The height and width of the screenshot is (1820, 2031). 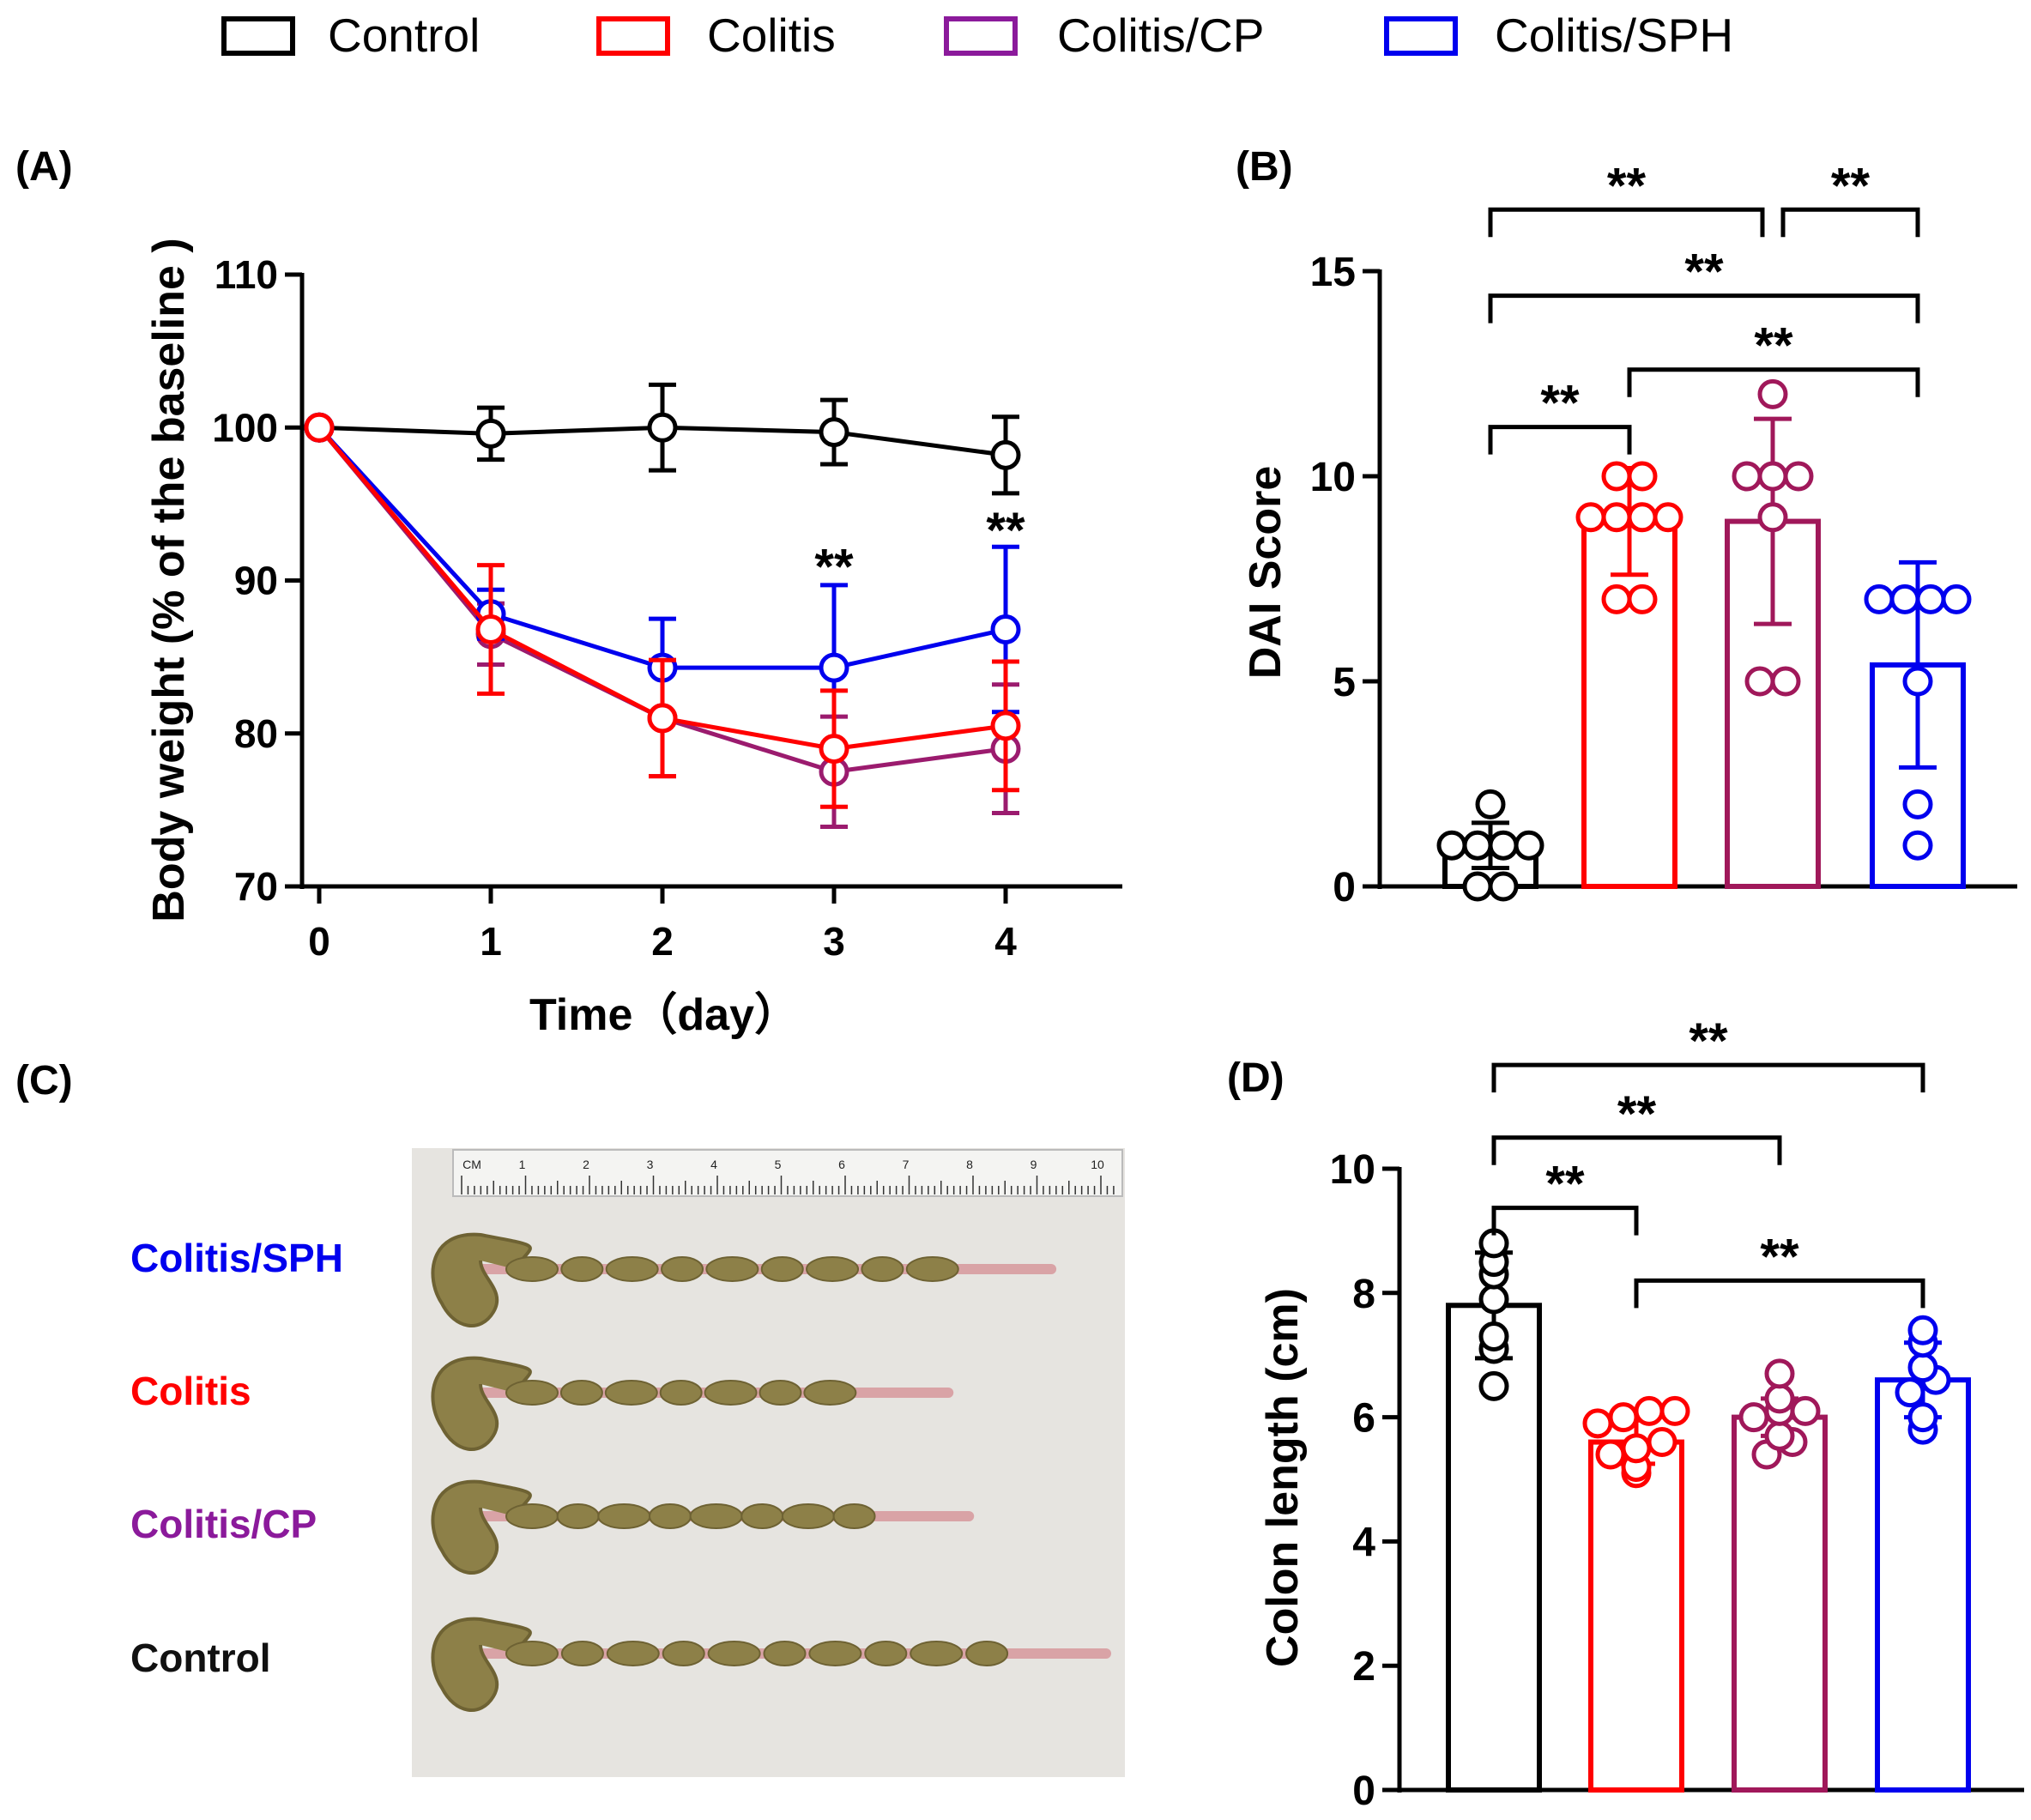 I want to click on legend-swatch-colitis-cp, so click(x=981, y=36).